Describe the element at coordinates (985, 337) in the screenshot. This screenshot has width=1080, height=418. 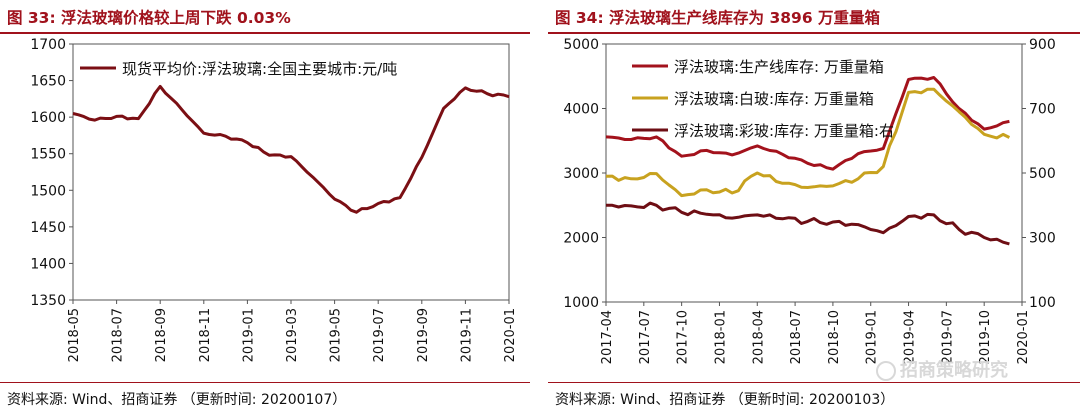
I see `x-tick-label: 2019-10` at that location.